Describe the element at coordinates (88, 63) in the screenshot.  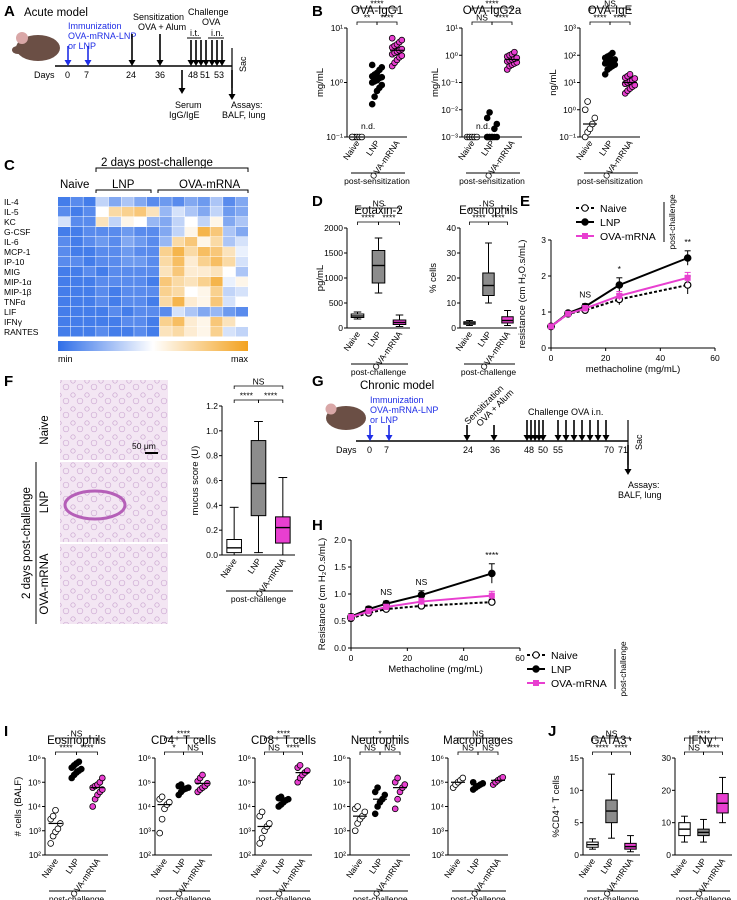
I see `a-arrow-day7-head` at that location.